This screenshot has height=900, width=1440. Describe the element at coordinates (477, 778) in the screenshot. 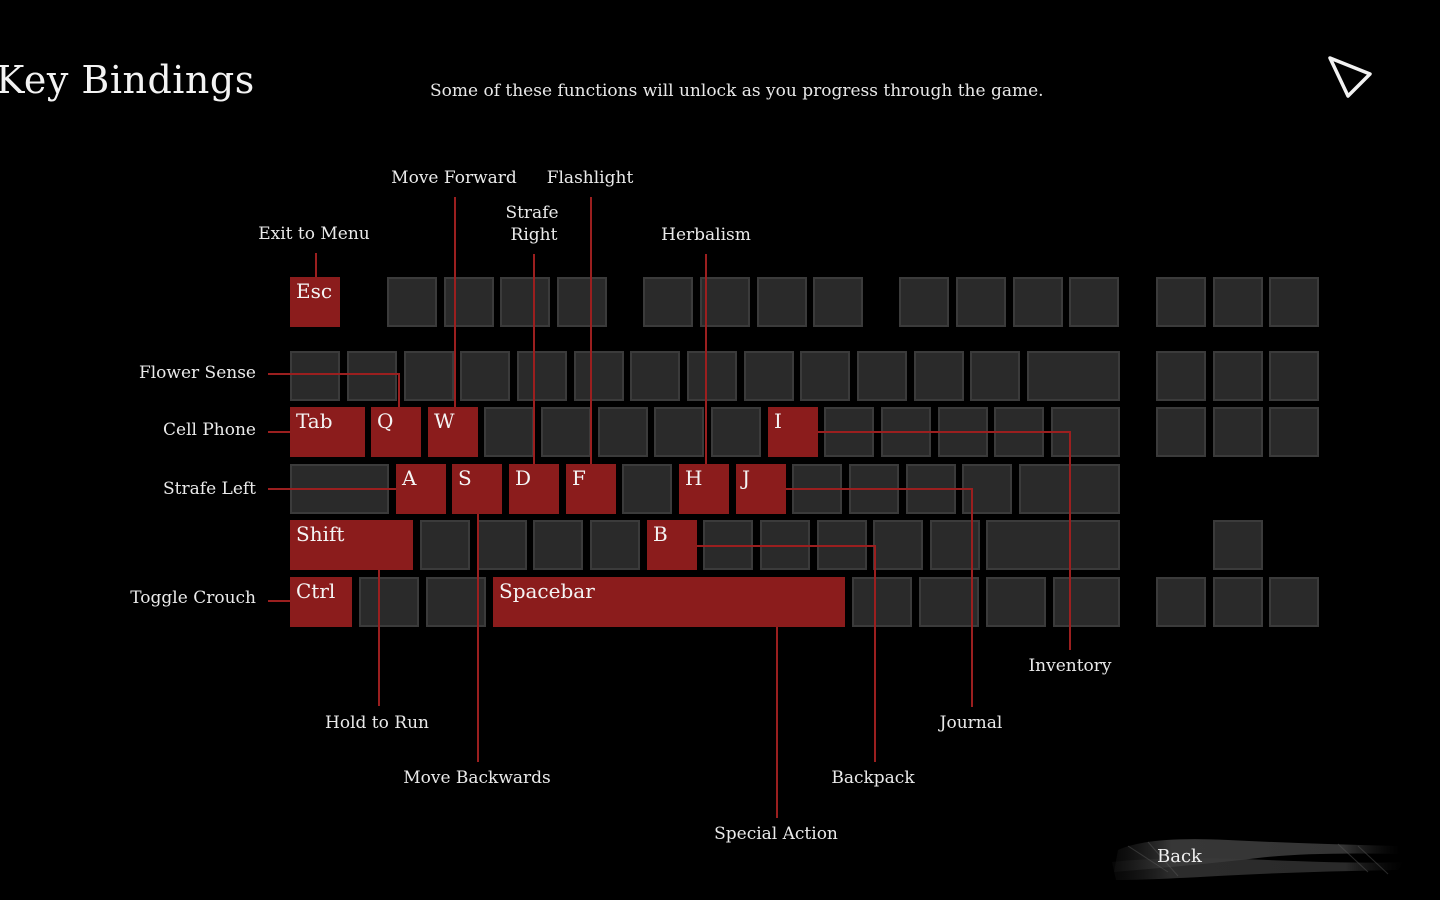

I see `callout-move-backwards: Move Backwards` at that location.